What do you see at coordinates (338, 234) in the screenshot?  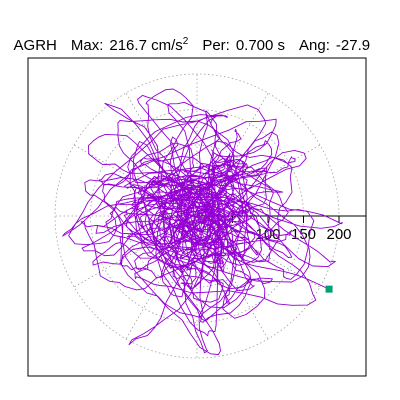 I see `radial-tick-label: 200` at bounding box center [338, 234].